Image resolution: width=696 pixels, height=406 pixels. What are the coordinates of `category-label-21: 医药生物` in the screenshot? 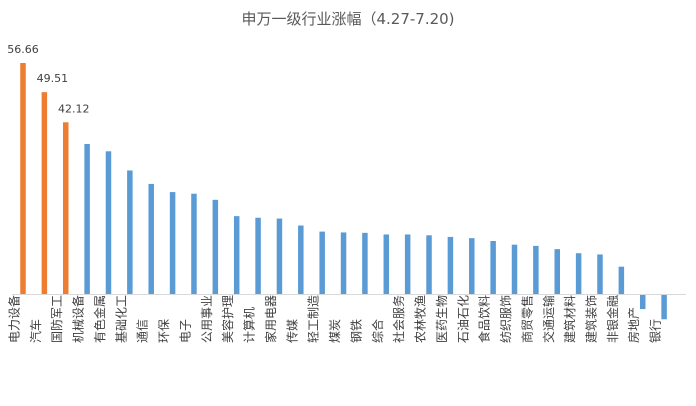 It's located at (442, 319).